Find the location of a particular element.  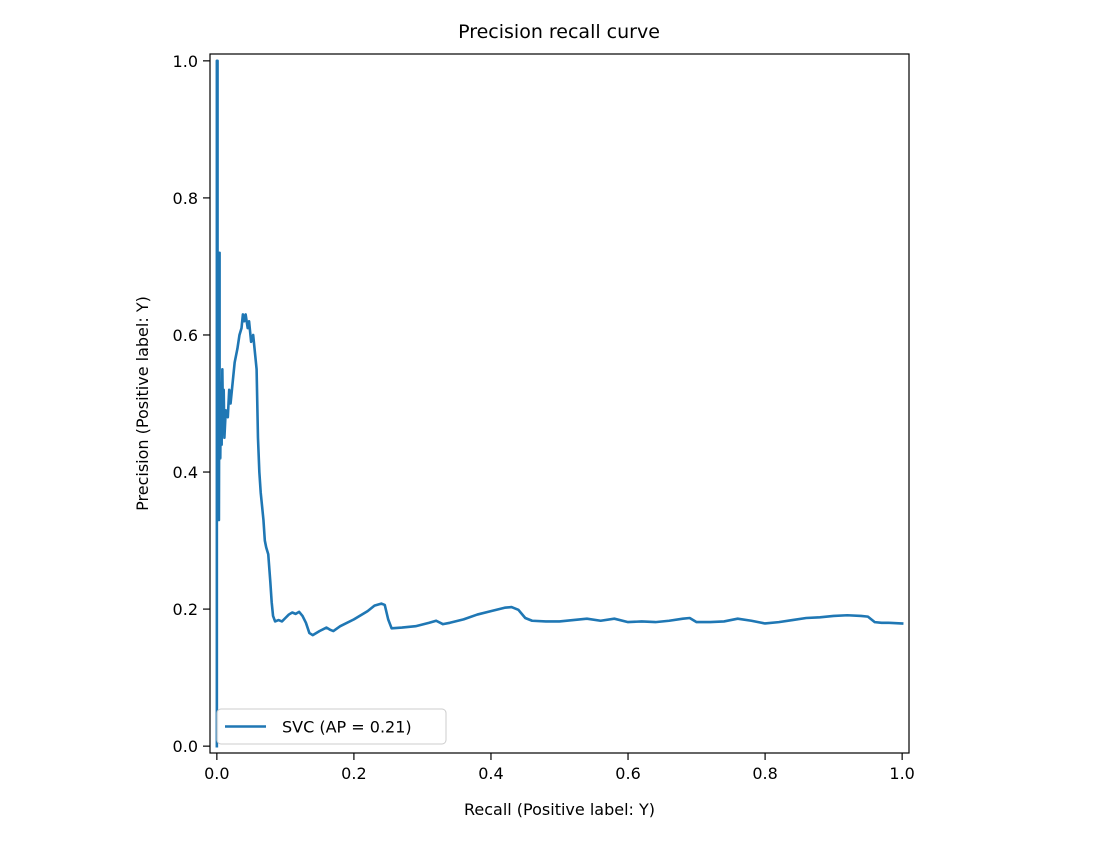

x-axis: 0.0 0.2 0.4 0.6 0.8 1.0 is located at coordinates (559, 768).